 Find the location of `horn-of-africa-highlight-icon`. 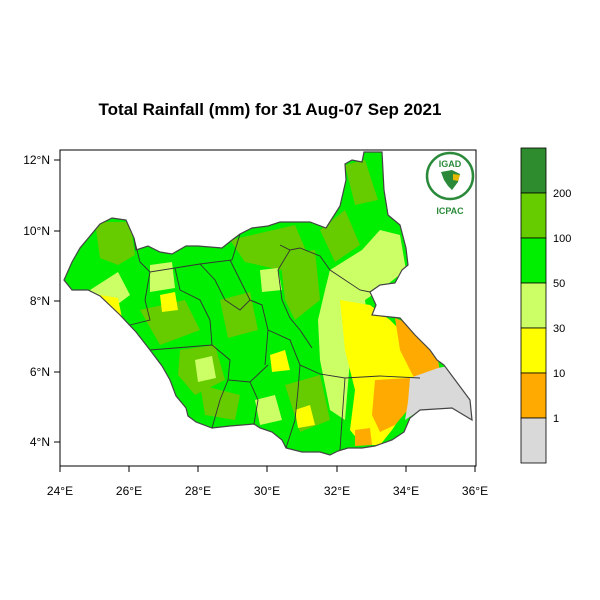

horn-of-africa-highlight-icon is located at coordinates (456, 177).